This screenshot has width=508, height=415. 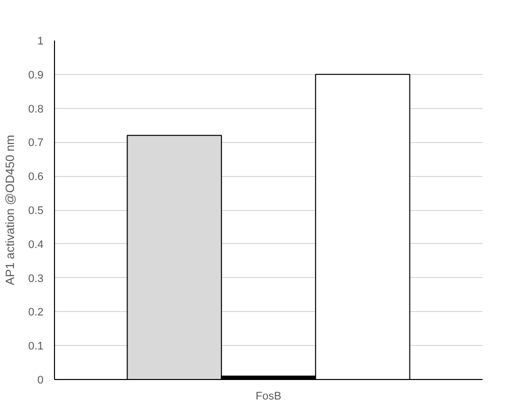 I want to click on y-tick-label: 0.7, so click(x=36, y=143).